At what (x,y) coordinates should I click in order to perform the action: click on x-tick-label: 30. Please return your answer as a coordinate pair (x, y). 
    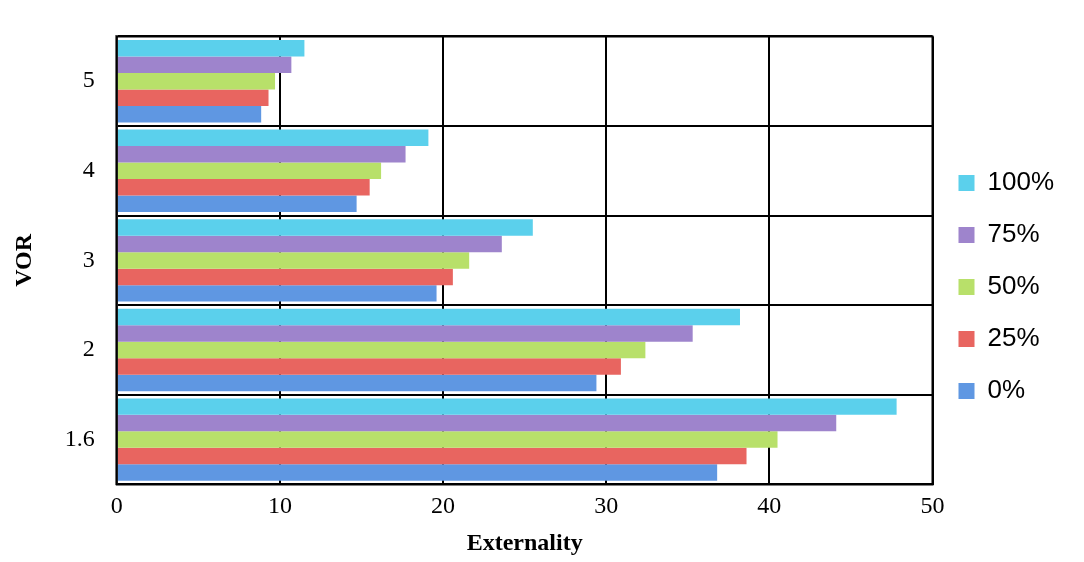
    Looking at the image, I should click on (606, 505).